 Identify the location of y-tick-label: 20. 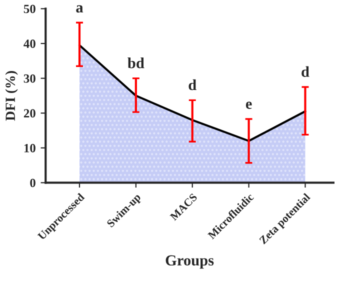
(30, 113).